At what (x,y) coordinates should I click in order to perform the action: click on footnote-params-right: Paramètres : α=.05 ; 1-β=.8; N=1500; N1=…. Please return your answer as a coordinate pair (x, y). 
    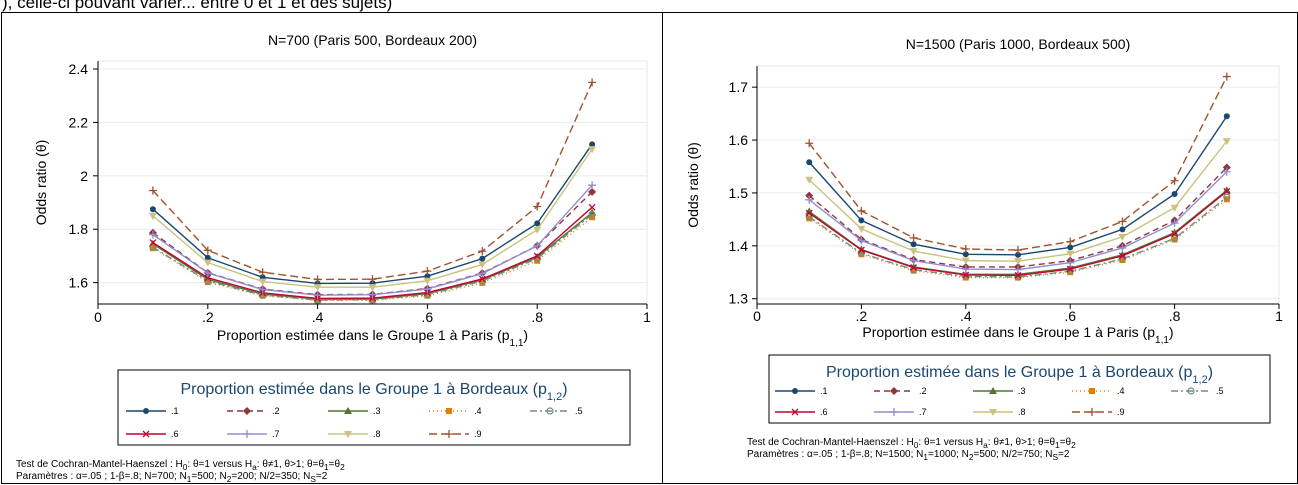
    Looking at the image, I should click on (908, 456).